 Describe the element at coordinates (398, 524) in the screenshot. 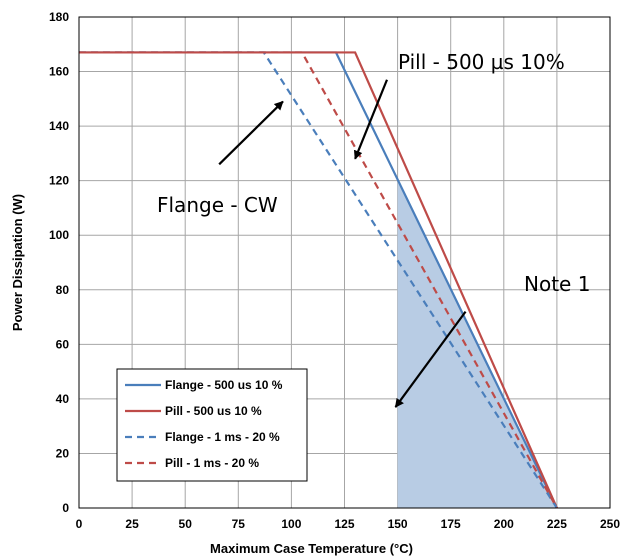

I see `x-tick-label-6: 150` at that location.